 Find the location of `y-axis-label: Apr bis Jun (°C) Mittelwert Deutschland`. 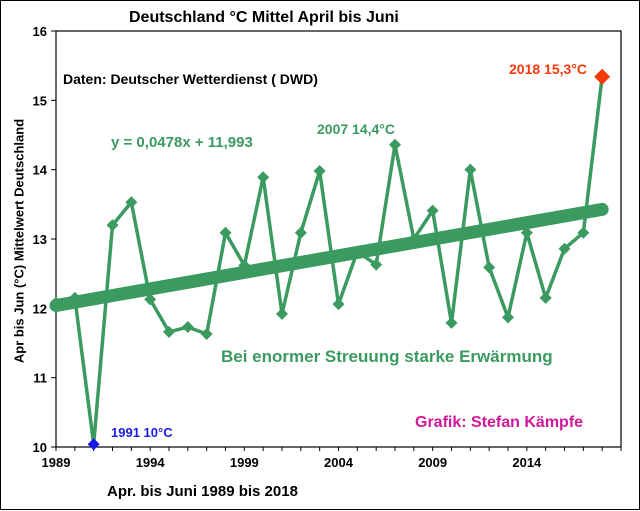

y-axis-label: Apr bis Jun (°C) Mittelwert Deutschland is located at coordinates (19, 241).